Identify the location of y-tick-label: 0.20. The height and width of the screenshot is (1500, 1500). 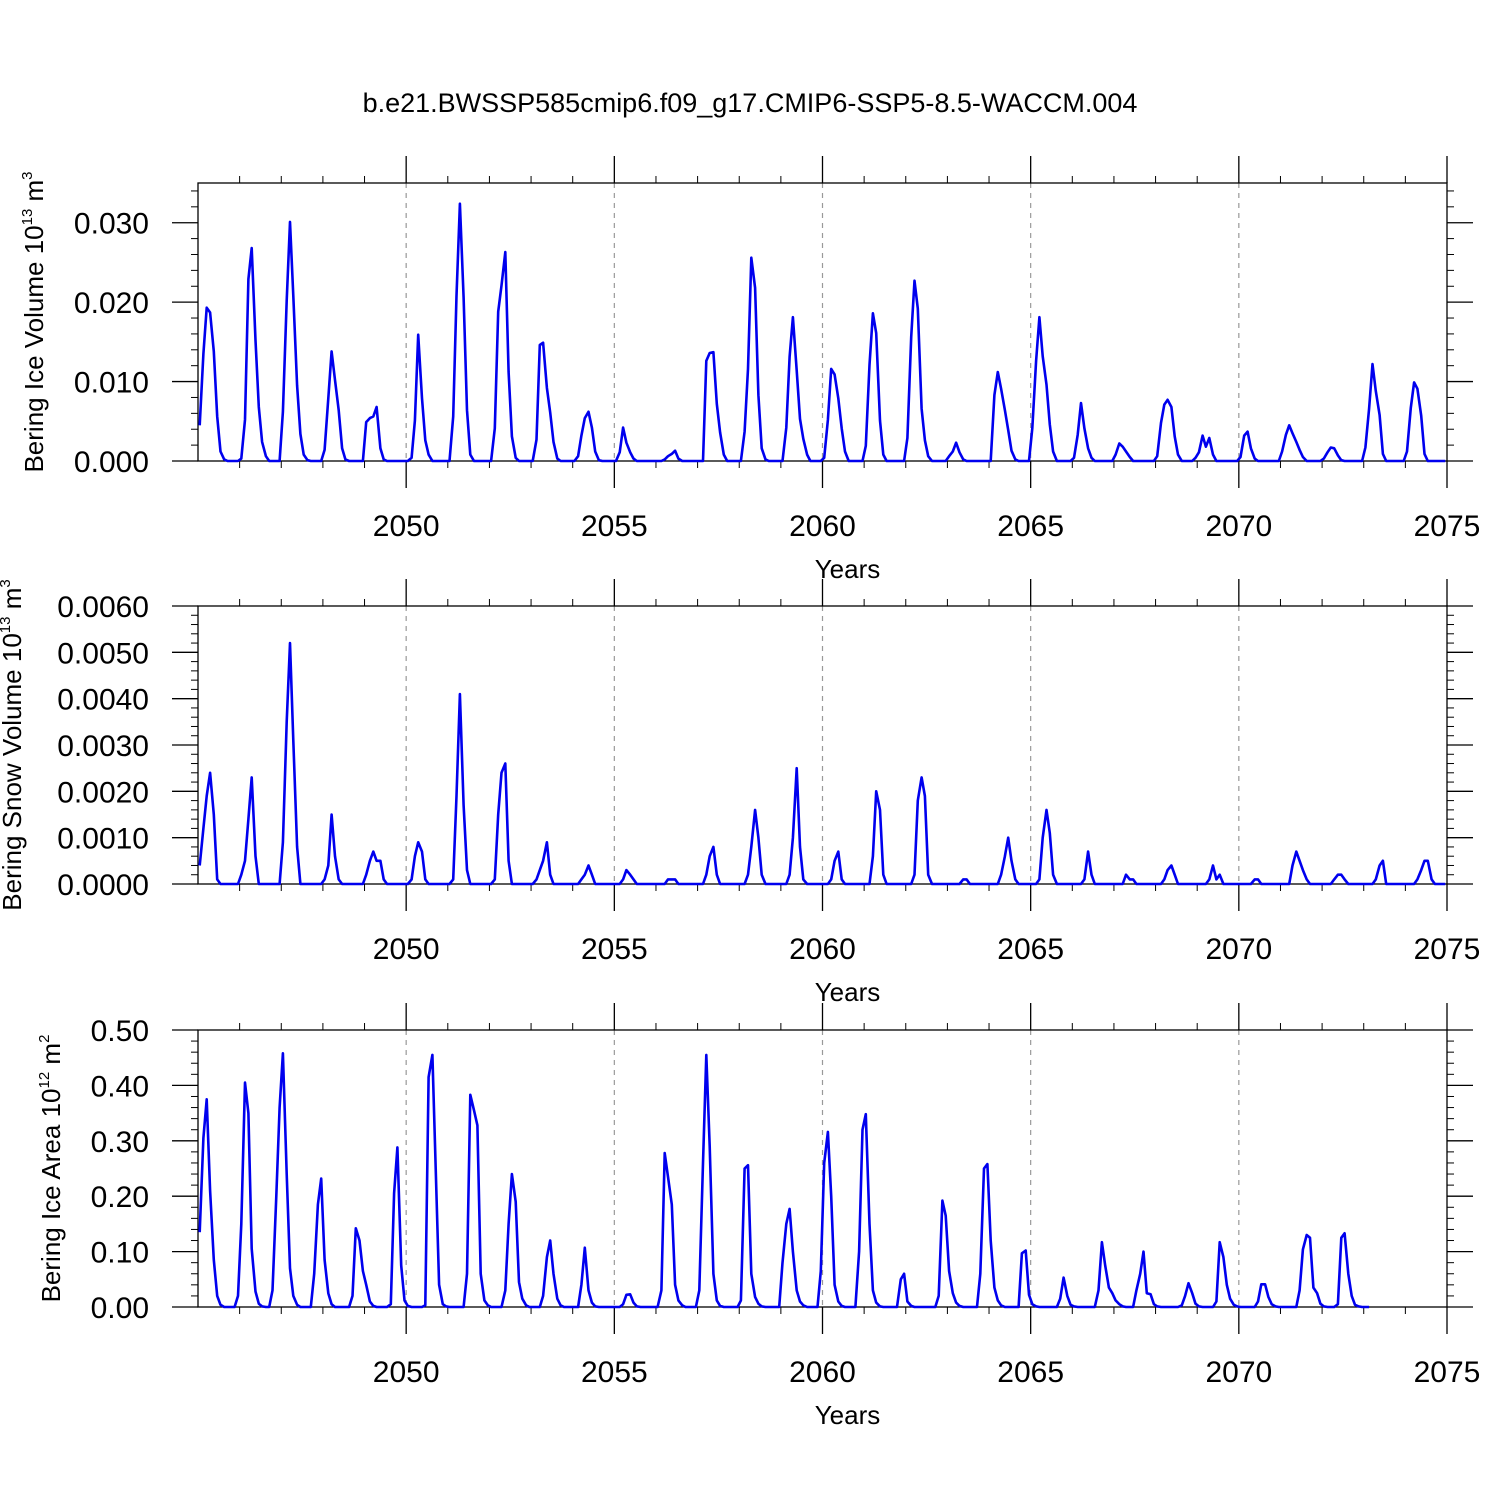
(120, 1197).